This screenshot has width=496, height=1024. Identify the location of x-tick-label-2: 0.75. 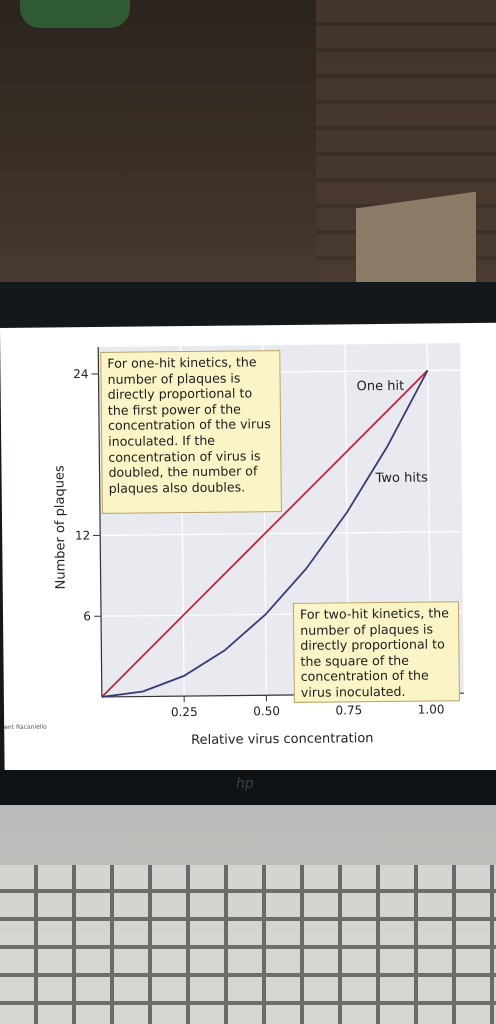
(348, 710).